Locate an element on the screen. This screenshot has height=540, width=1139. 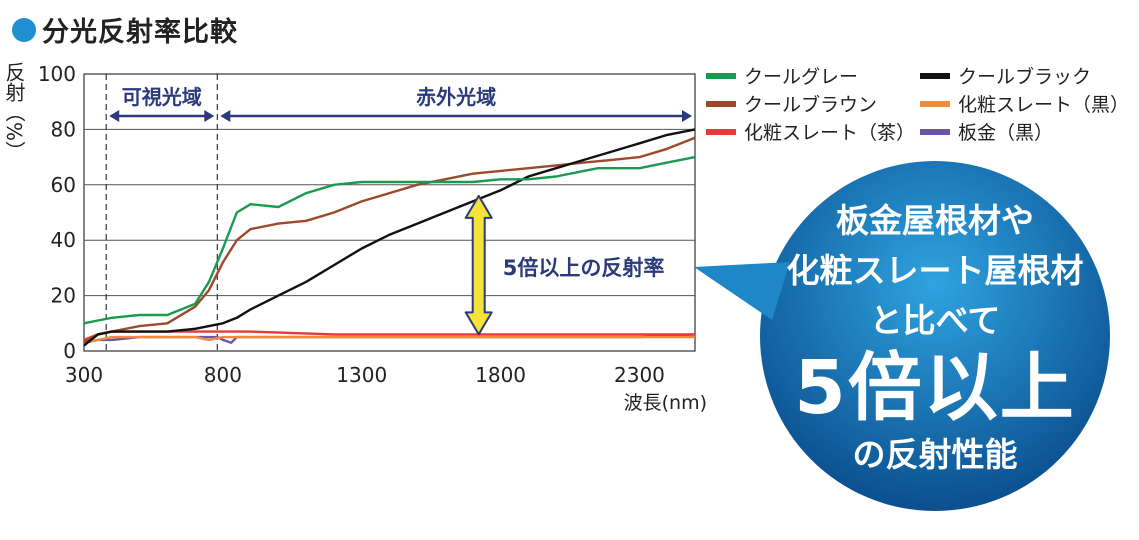
y-tick-label: 20 is located at coordinates (63, 296).